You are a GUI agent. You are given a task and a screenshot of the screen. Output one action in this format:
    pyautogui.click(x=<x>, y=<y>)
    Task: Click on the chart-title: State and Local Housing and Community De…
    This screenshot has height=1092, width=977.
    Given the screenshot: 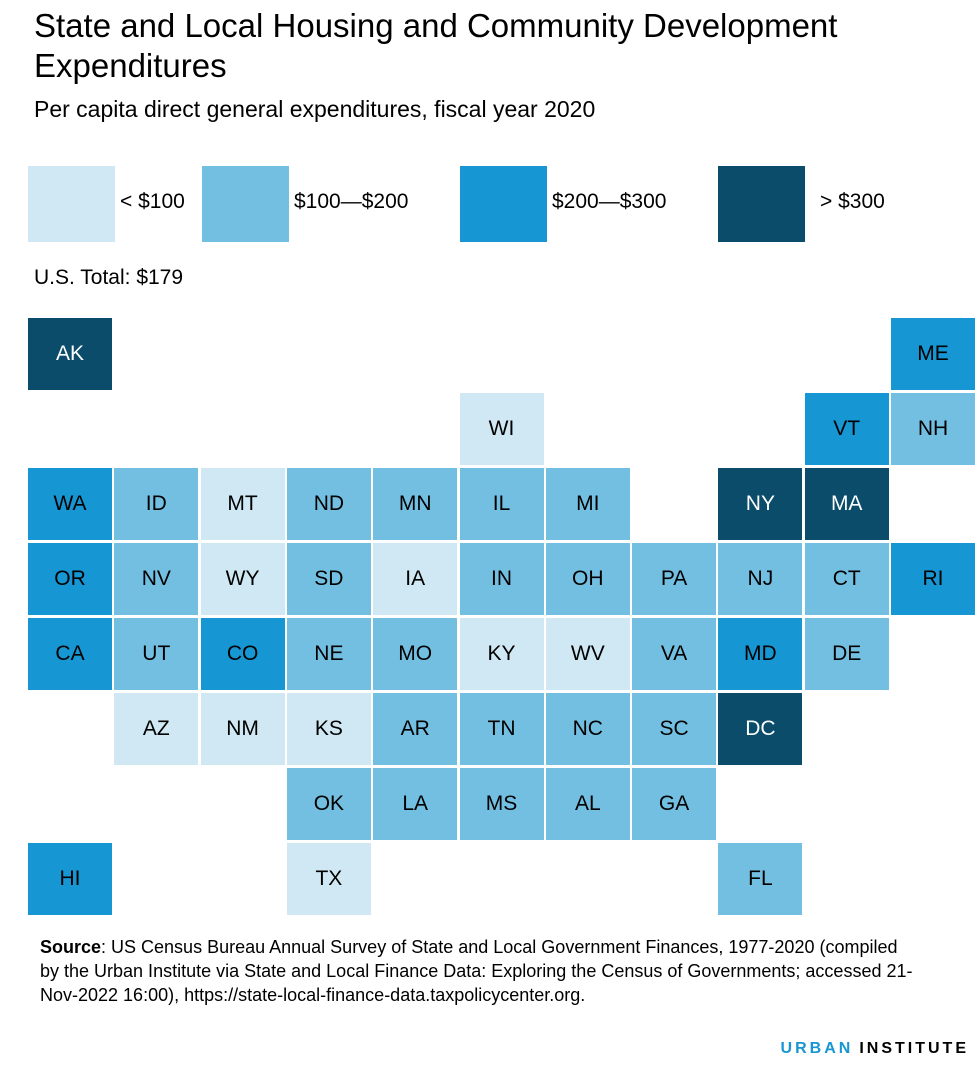 What is the action you would take?
    pyautogui.click(x=436, y=45)
    